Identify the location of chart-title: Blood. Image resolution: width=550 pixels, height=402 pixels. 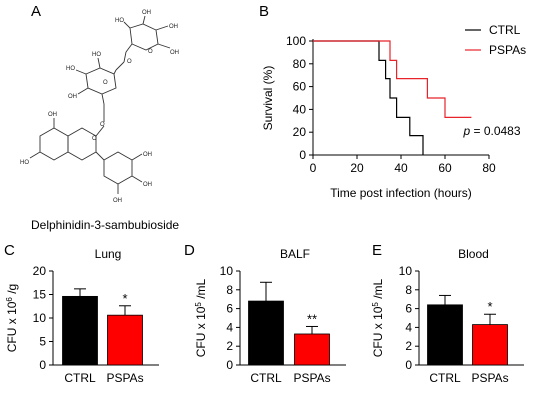
(473, 254).